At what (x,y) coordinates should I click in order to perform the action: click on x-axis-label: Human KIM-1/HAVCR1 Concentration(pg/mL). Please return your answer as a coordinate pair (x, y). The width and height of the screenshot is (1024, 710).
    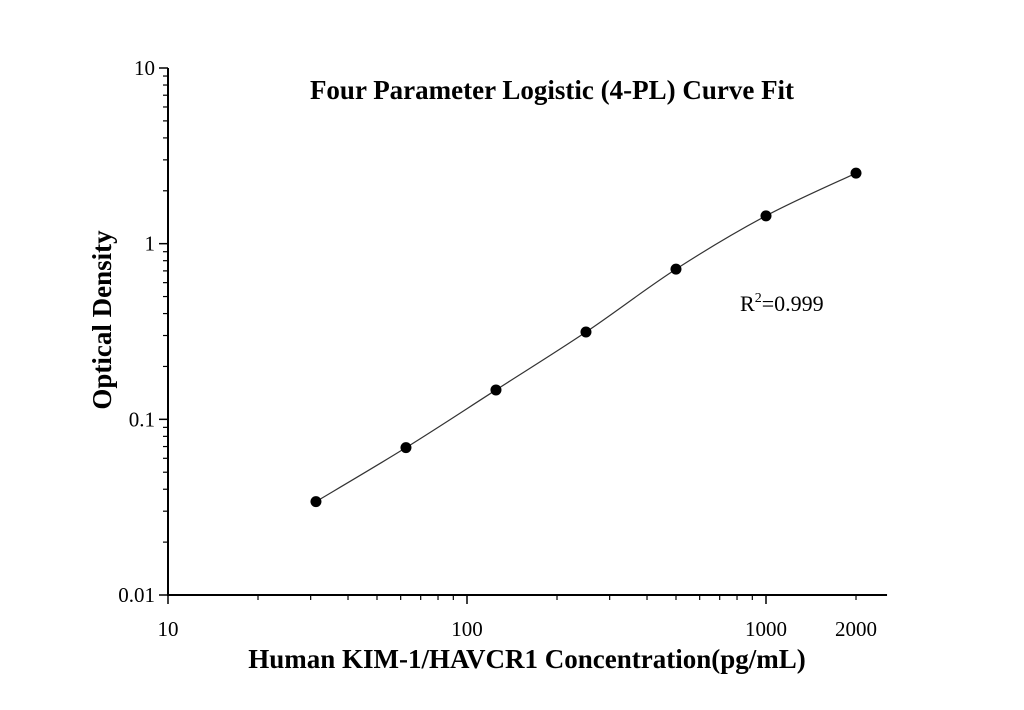
    Looking at the image, I should click on (527, 659).